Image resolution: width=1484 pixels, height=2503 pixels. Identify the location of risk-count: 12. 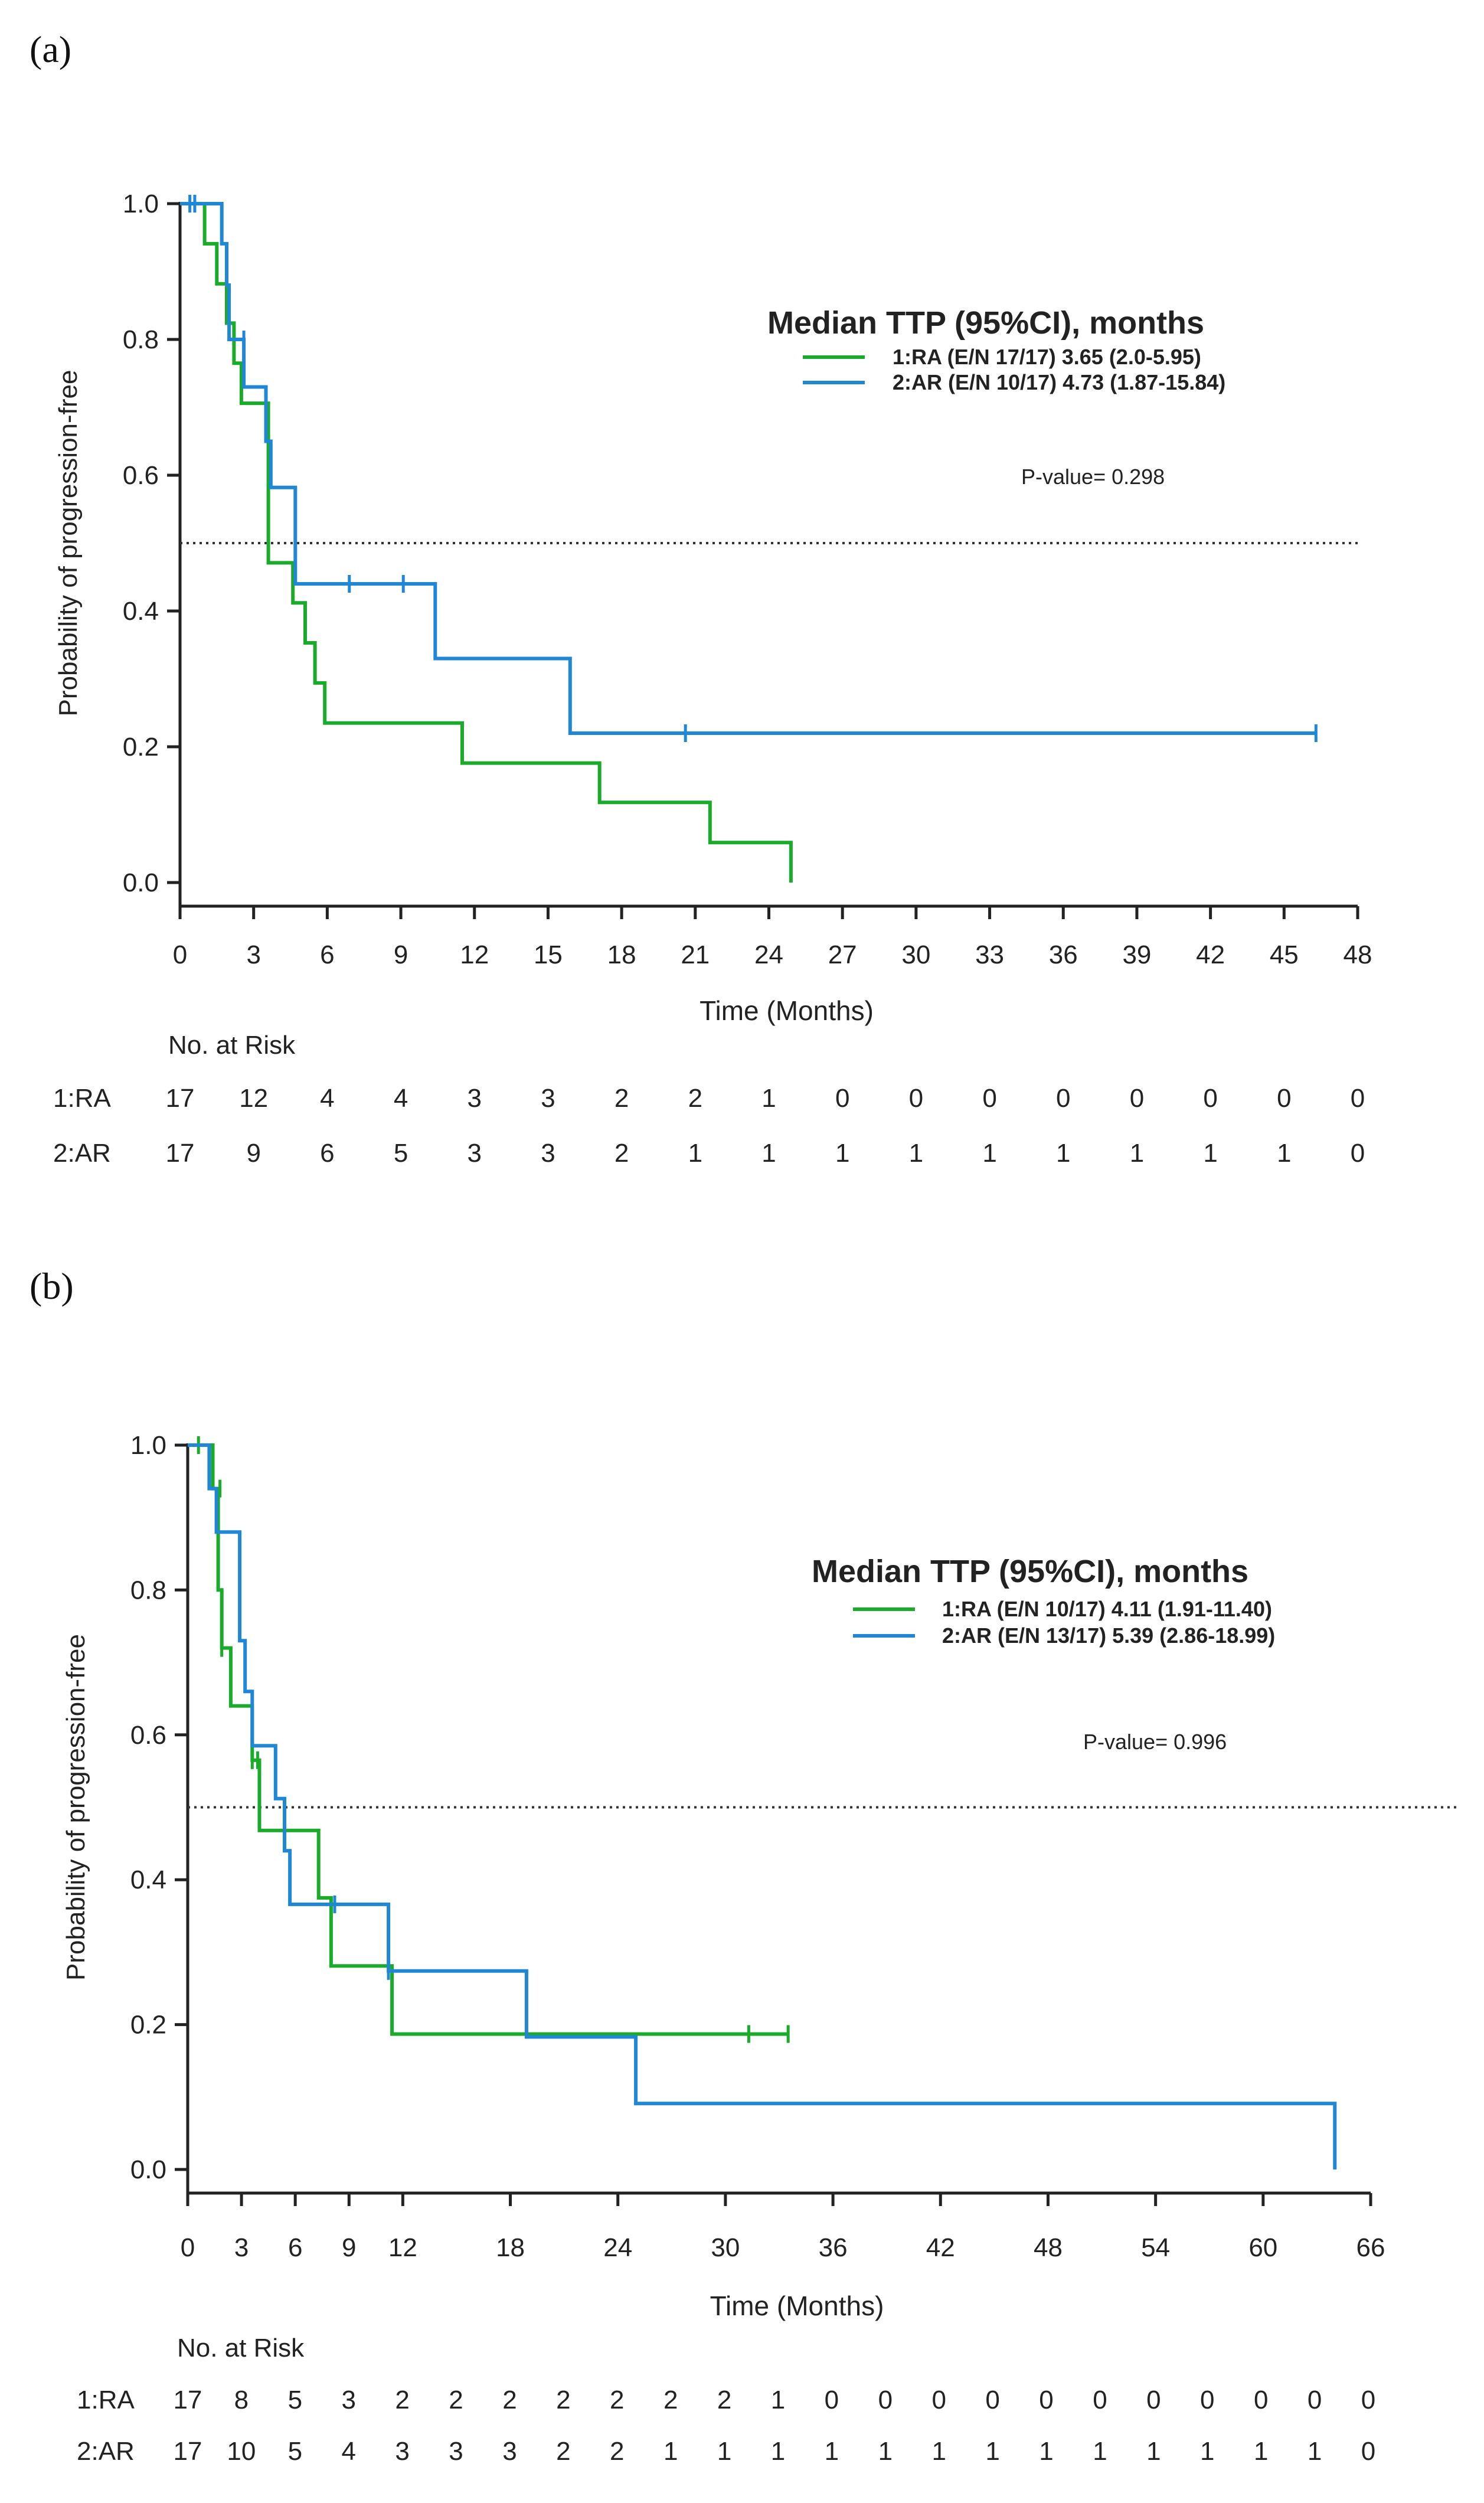
(254, 1098).